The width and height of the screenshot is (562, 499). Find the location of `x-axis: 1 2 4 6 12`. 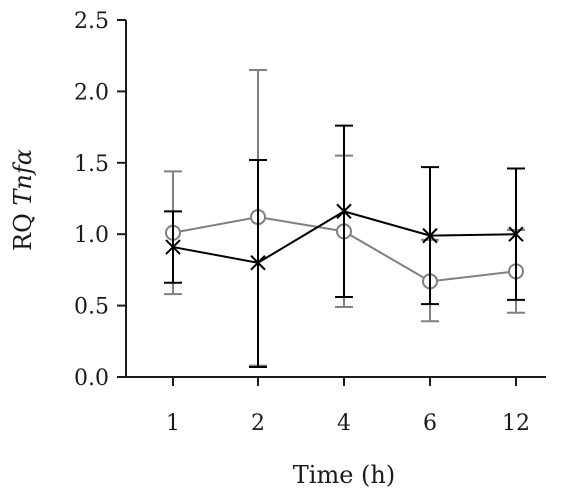

x-axis: 1 2 4 6 12 is located at coordinates (336, 406).